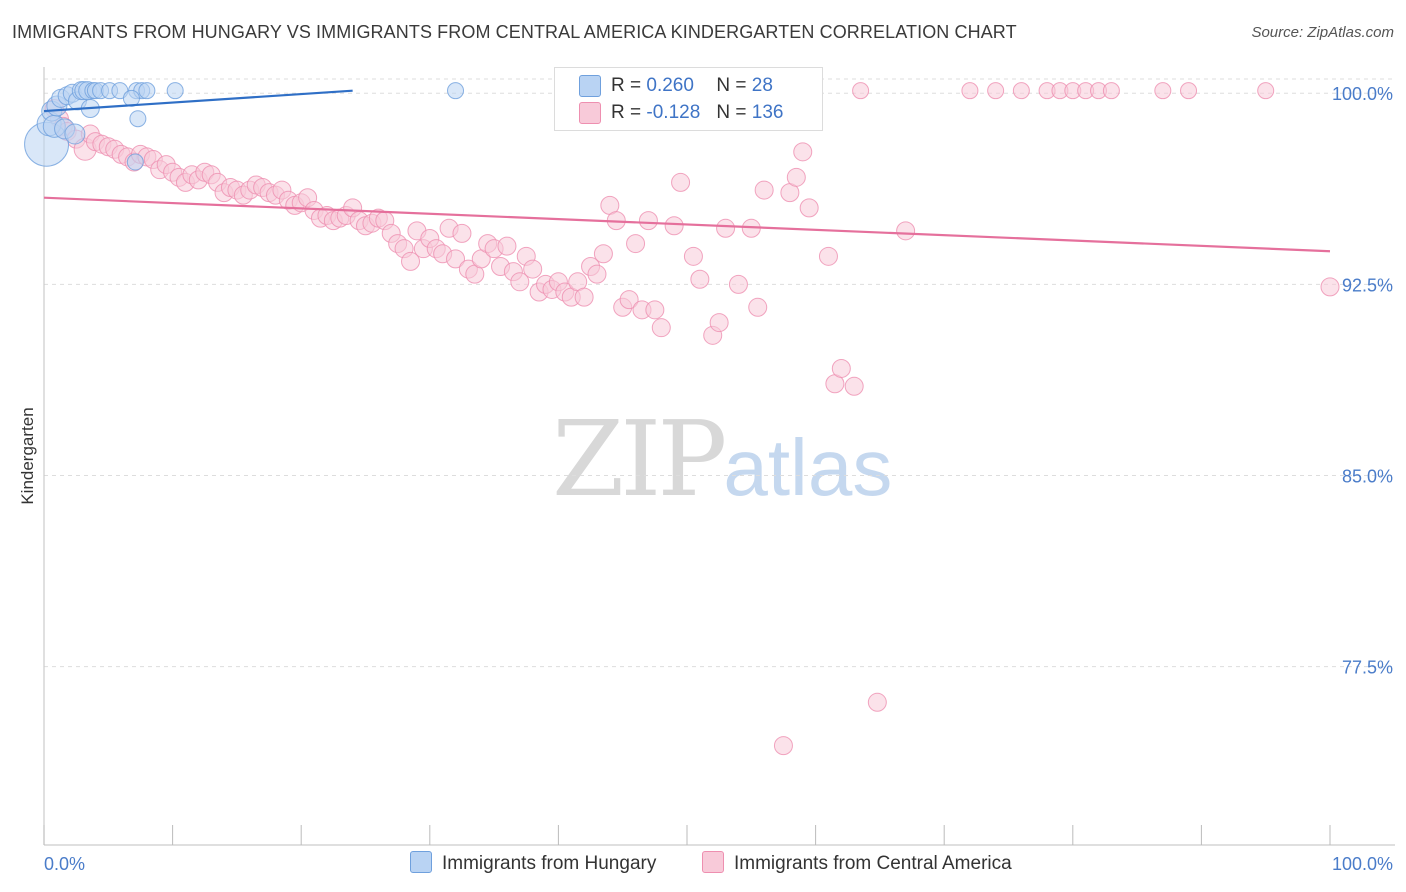 This screenshot has height=892, width=1406. Describe the element at coordinates (1367, 476) in the screenshot. I see `y-tick-label: 85.0%` at that location.